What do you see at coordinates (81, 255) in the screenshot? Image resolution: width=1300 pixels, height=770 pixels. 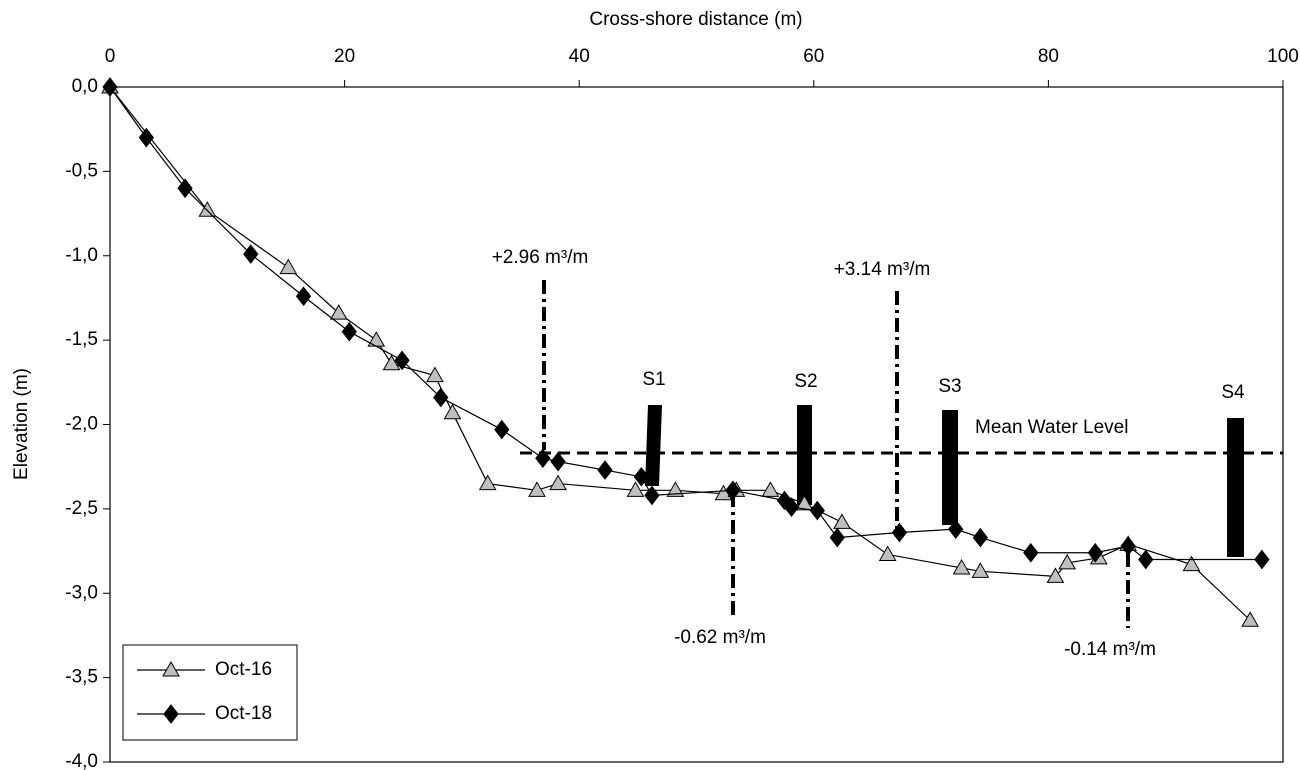 I see `y-tick-label: -1,0` at bounding box center [81, 255].